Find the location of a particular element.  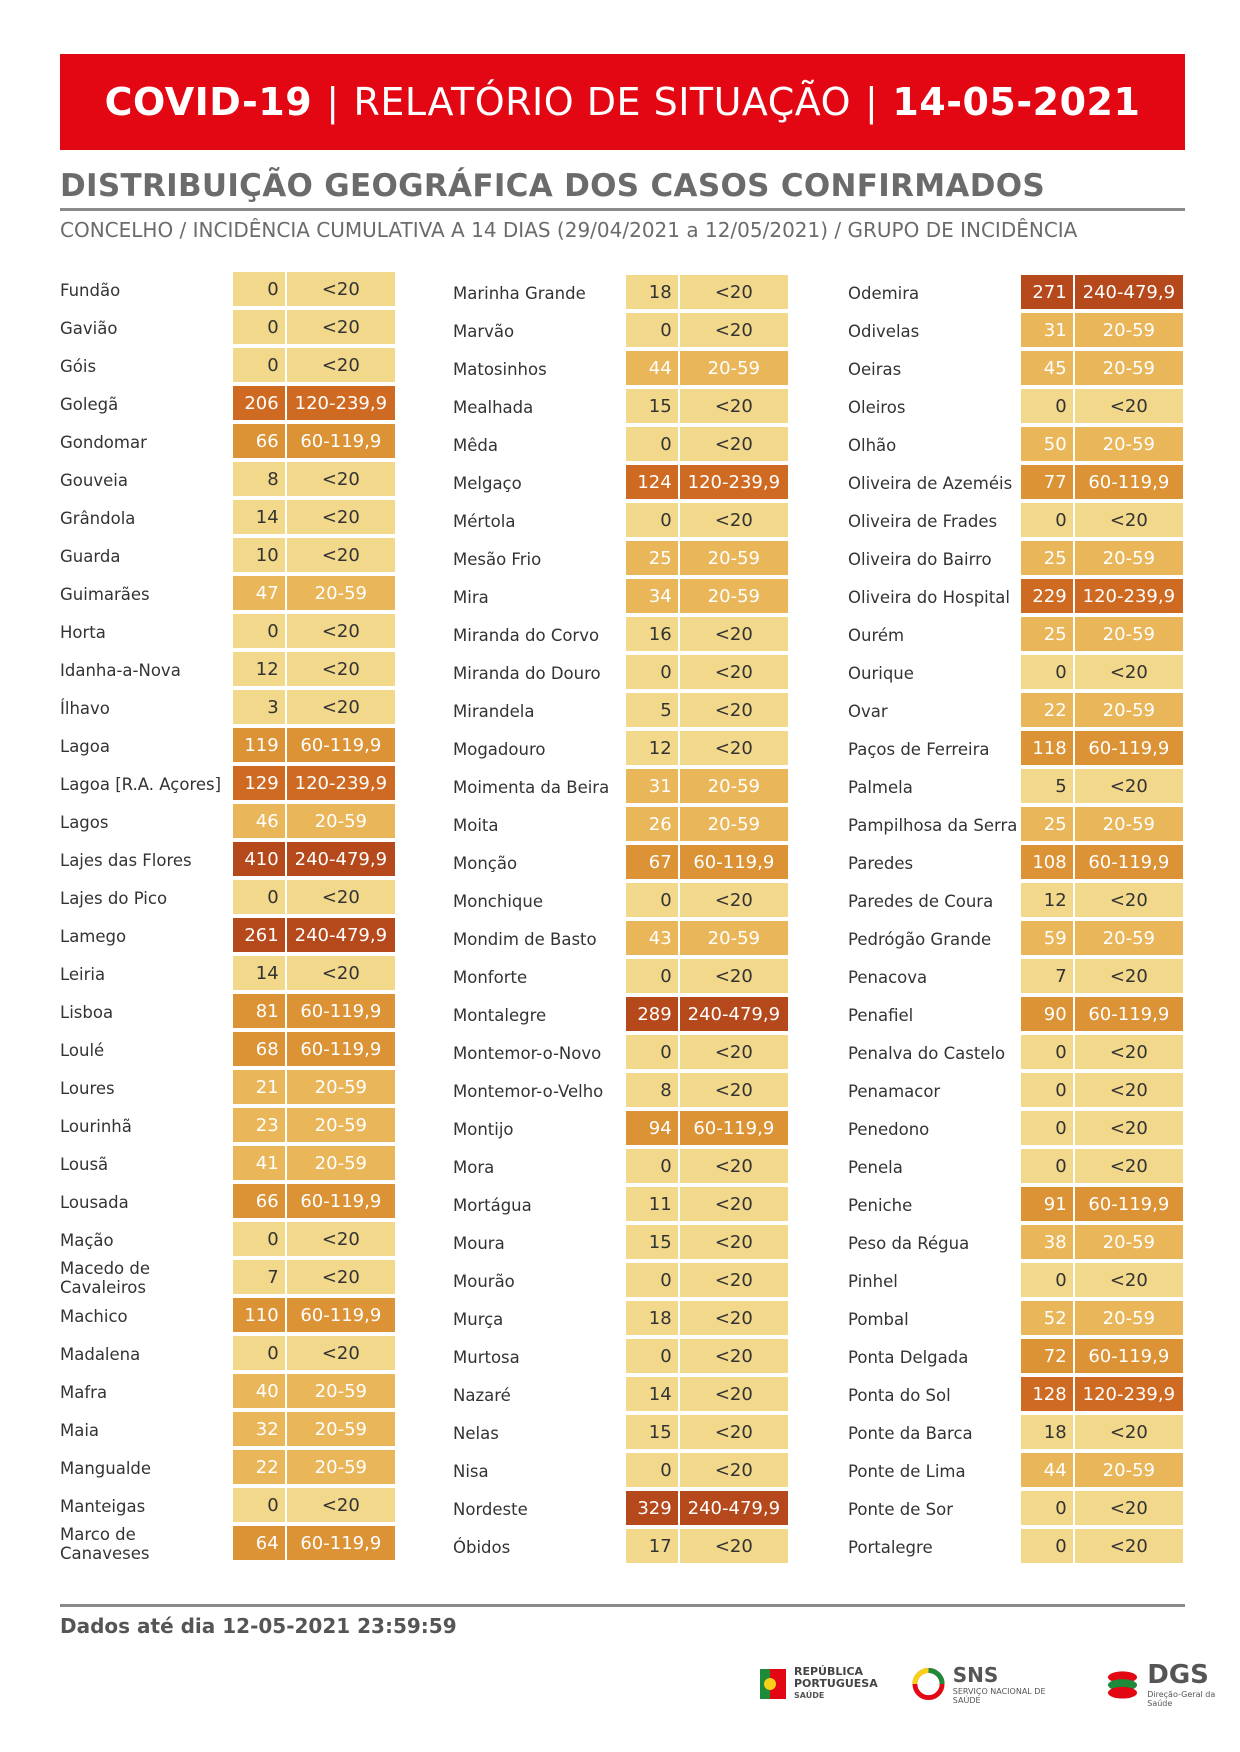

municipality-name: Loulé is located at coordinates (82, 1050).